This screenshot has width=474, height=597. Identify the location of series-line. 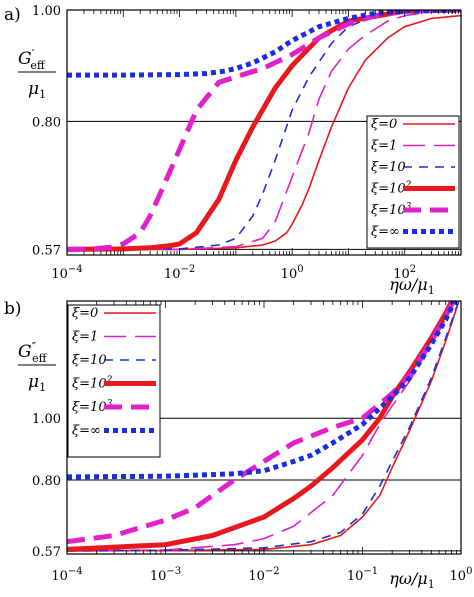
(264, 44).